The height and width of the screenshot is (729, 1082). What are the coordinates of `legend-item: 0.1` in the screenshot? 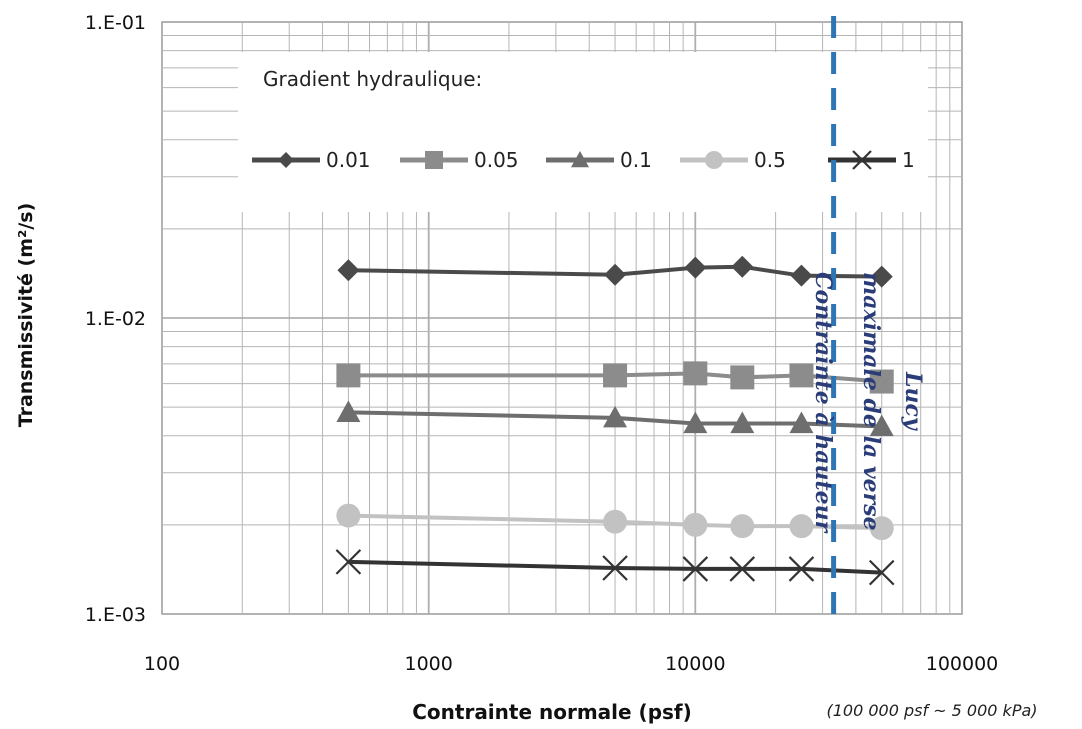 It's located at (599, 160).